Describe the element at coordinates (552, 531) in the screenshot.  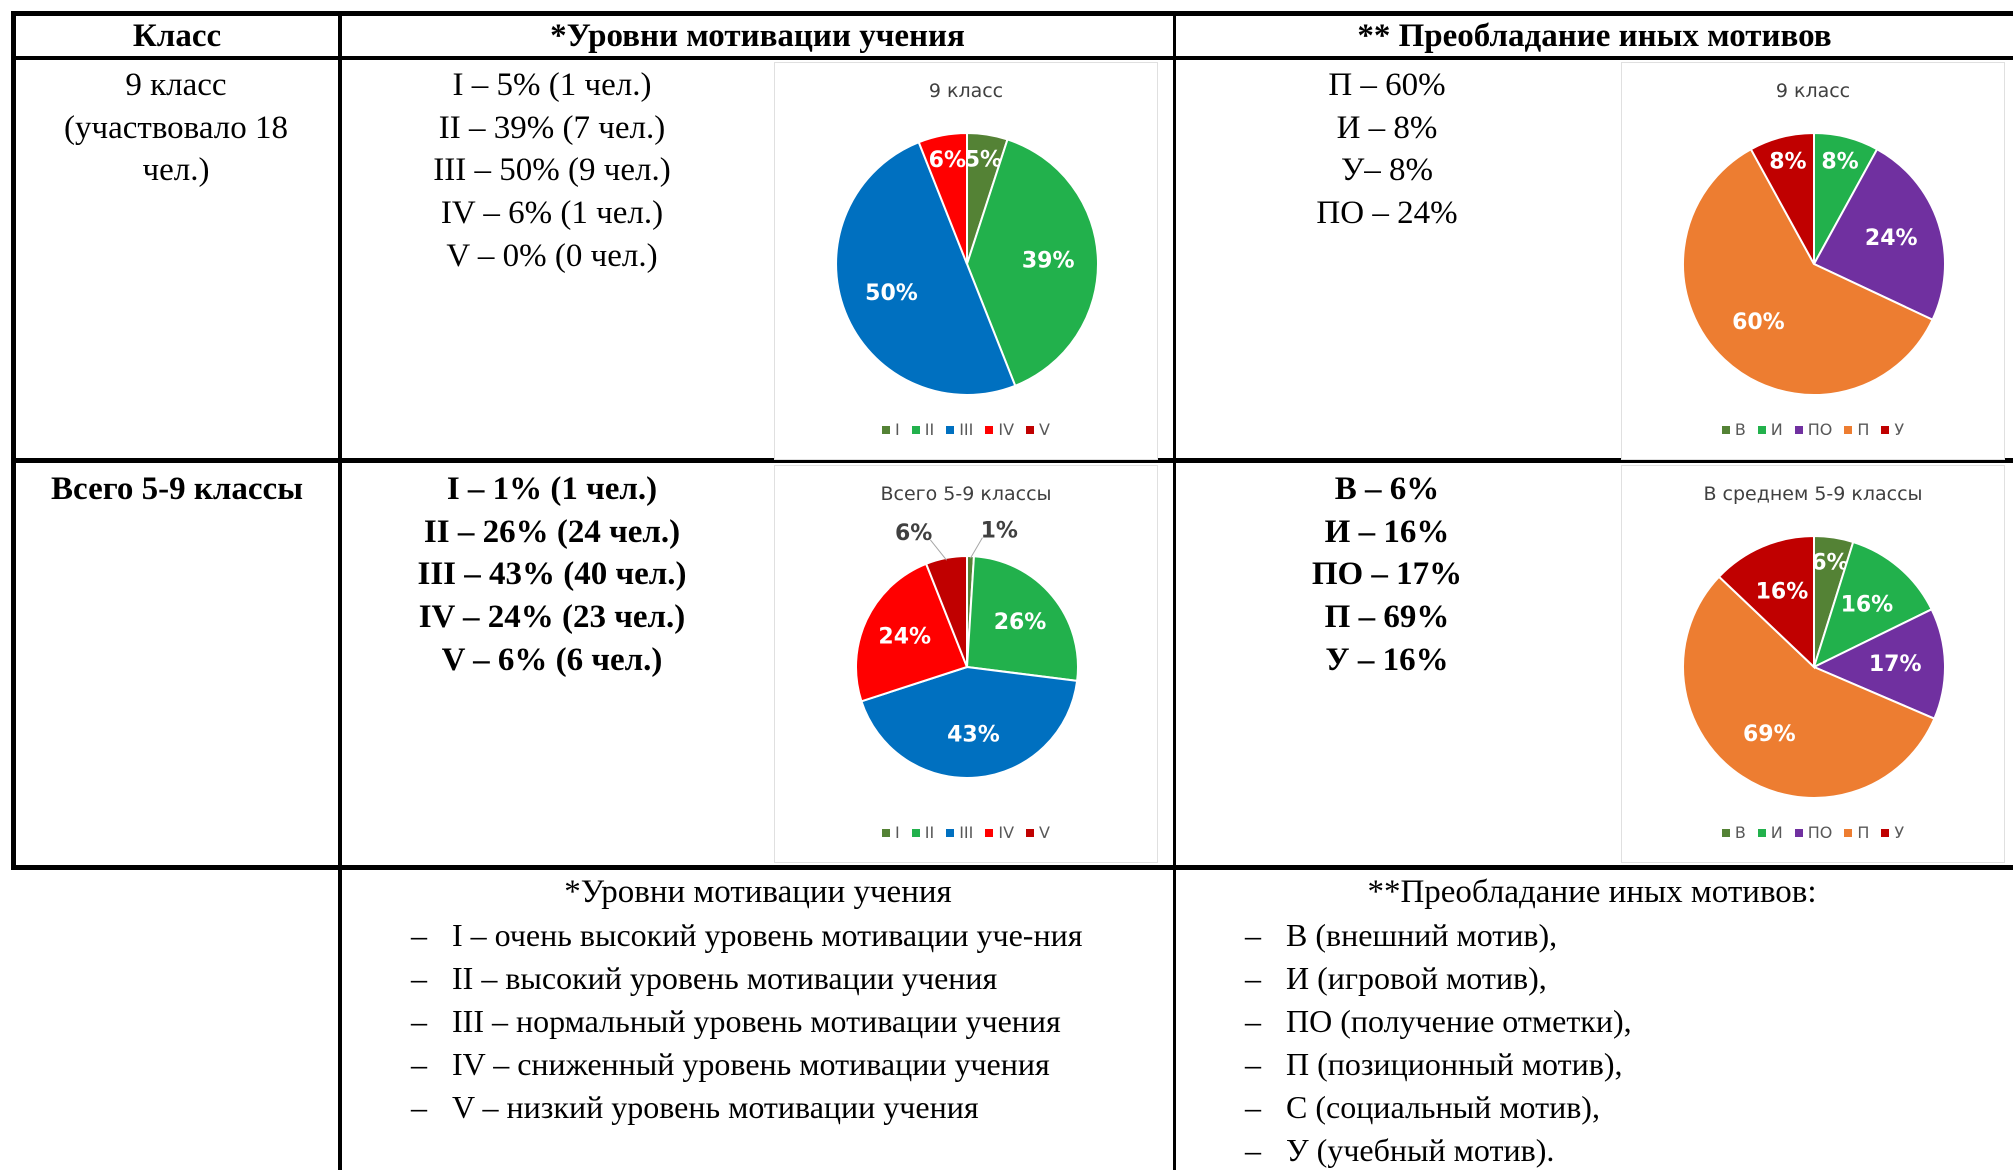
I see `level-line: II – 26% (24 чел.)` at that location.